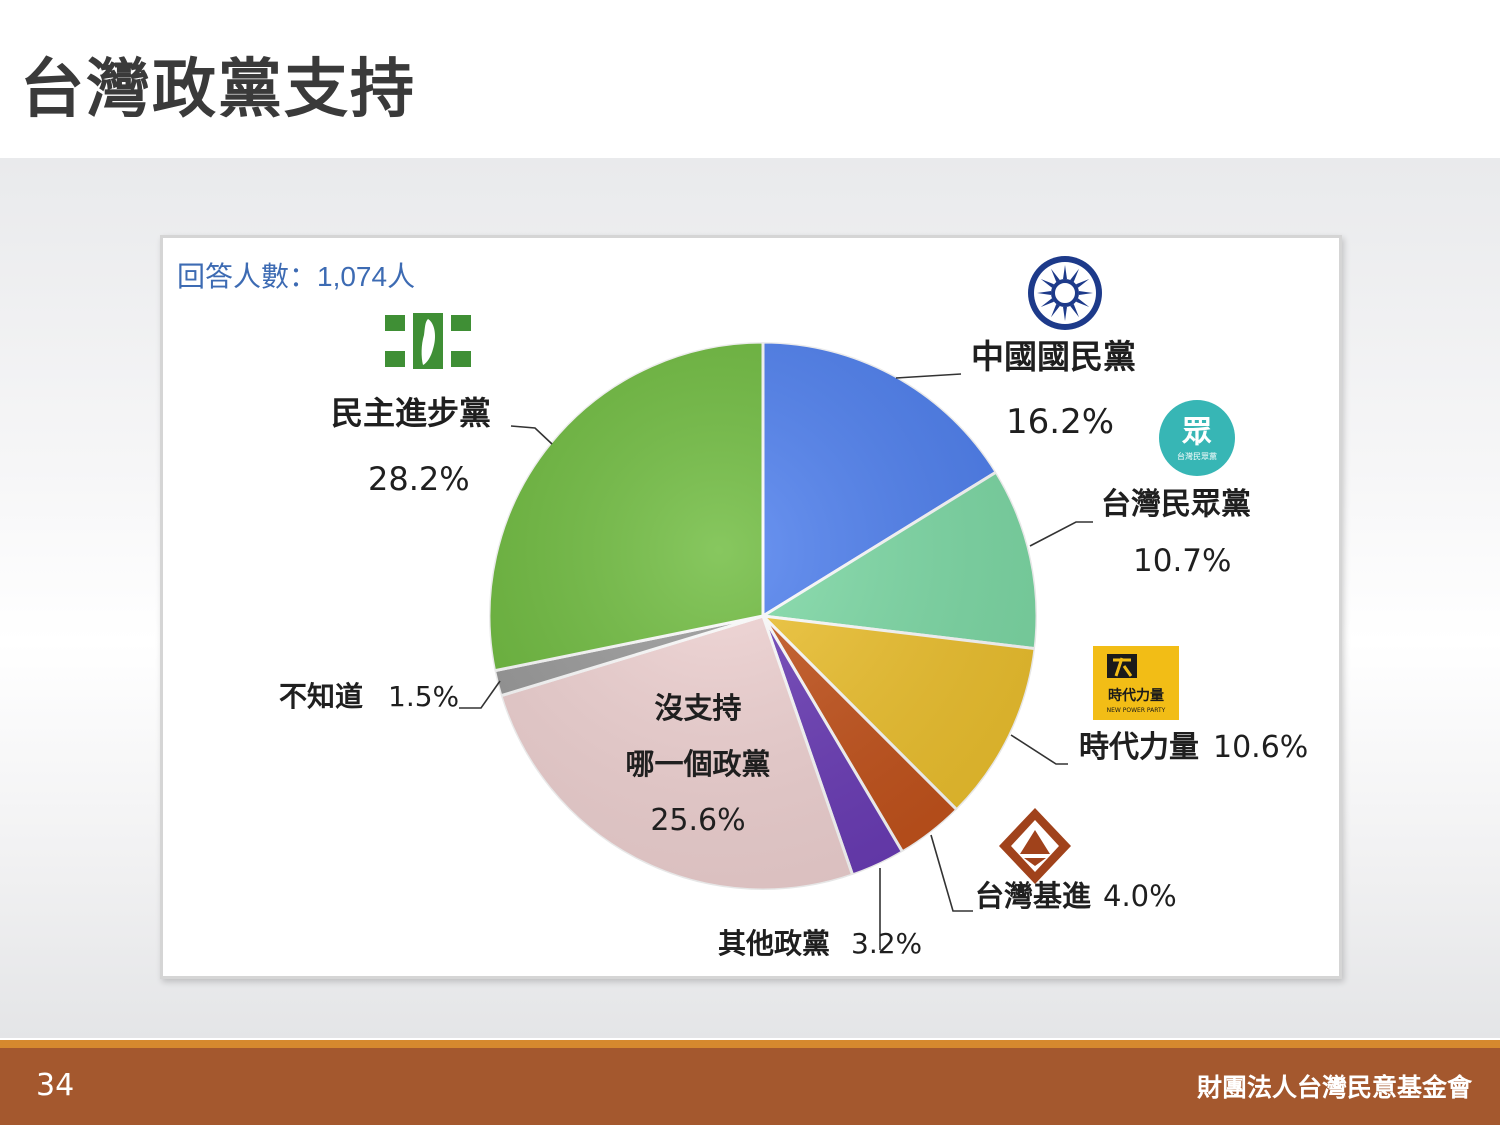  Describe the element at coordinates (1060, 422) in the screenshot. I see `label-kmt-value: 16.2%` at that location.